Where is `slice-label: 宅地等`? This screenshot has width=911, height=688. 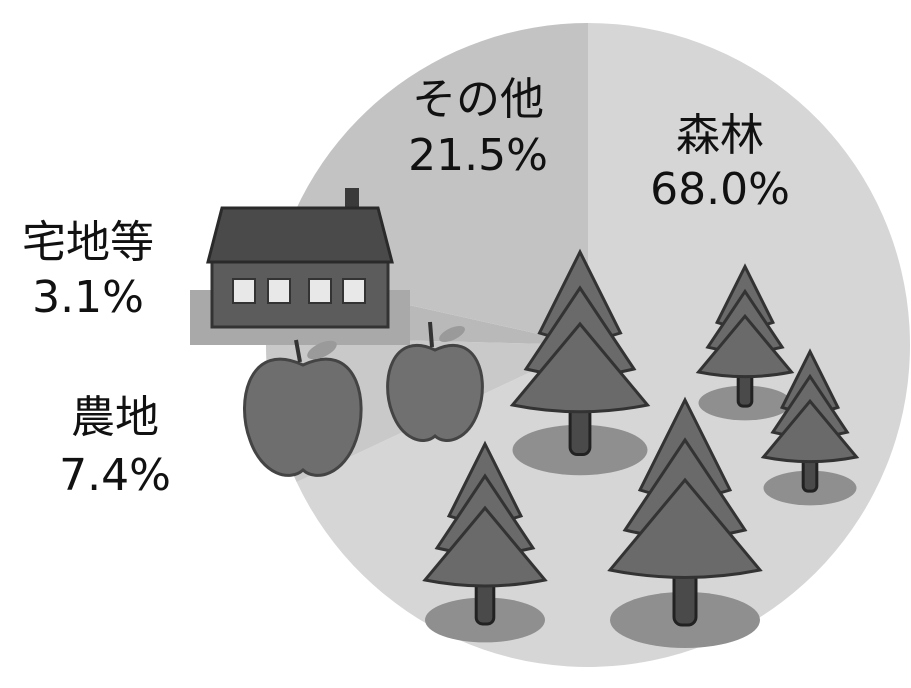 slice-label: 宅地等 is located at coordinates (88, 242).